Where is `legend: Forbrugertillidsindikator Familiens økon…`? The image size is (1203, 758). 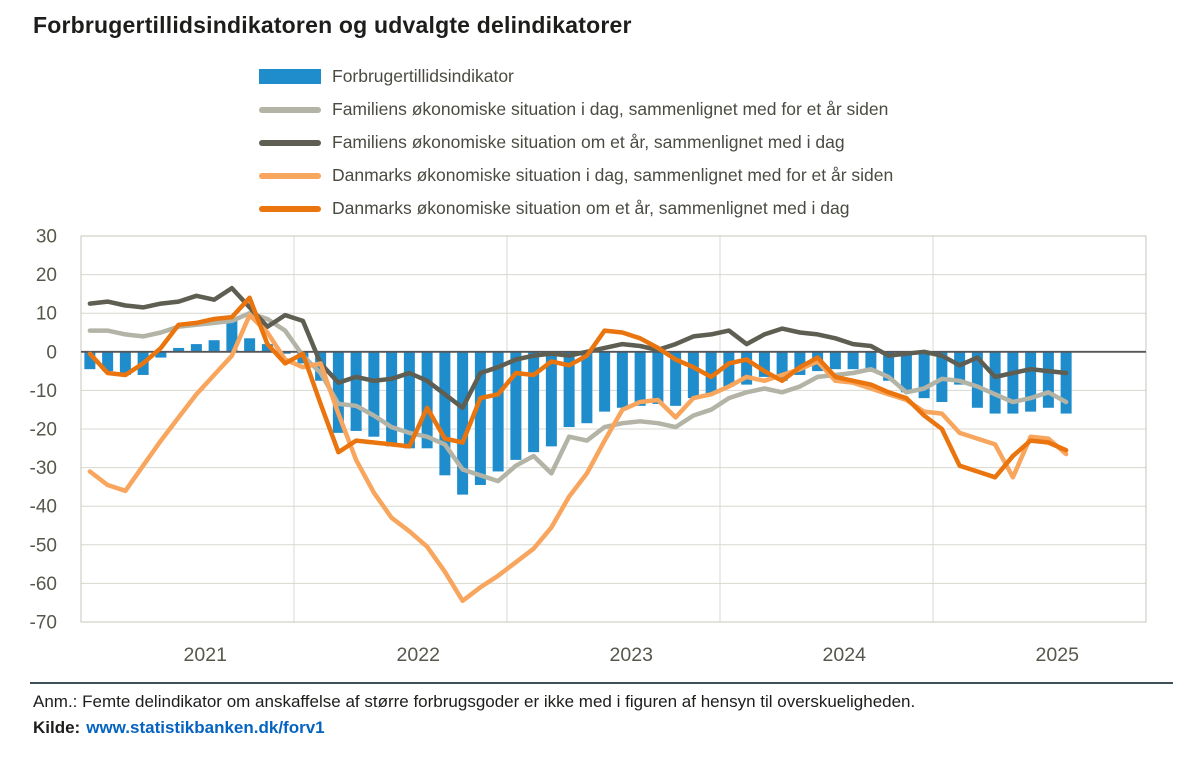
legend: Forbrugertillidsindikator Familiens økon… is located at coordinates (576, 142).